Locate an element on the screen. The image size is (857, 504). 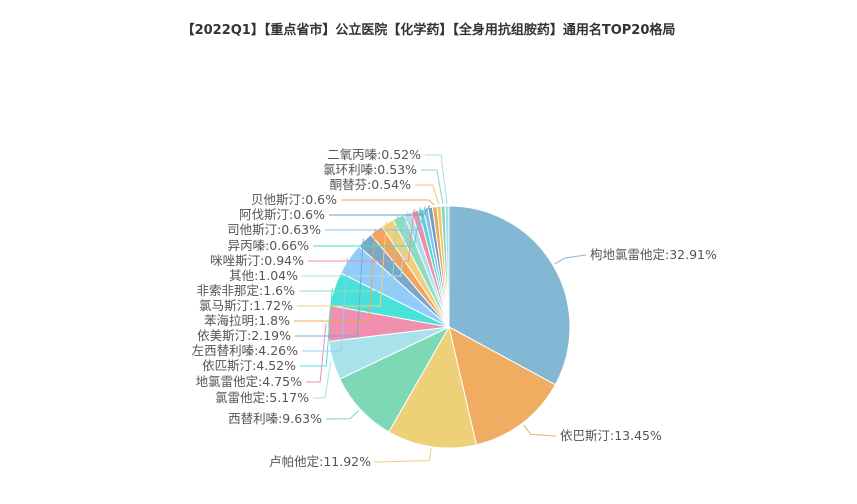
slice-label: 氯雷他定:5.17% is located at coordinates (262, 397).